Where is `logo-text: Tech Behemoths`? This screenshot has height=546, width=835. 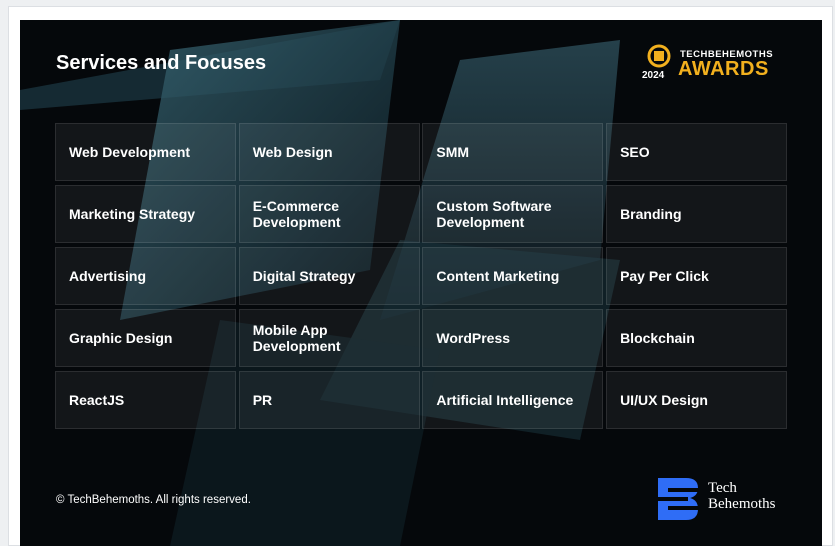 logo-text: Tech Behemoths is located at coordinates (742, 496).